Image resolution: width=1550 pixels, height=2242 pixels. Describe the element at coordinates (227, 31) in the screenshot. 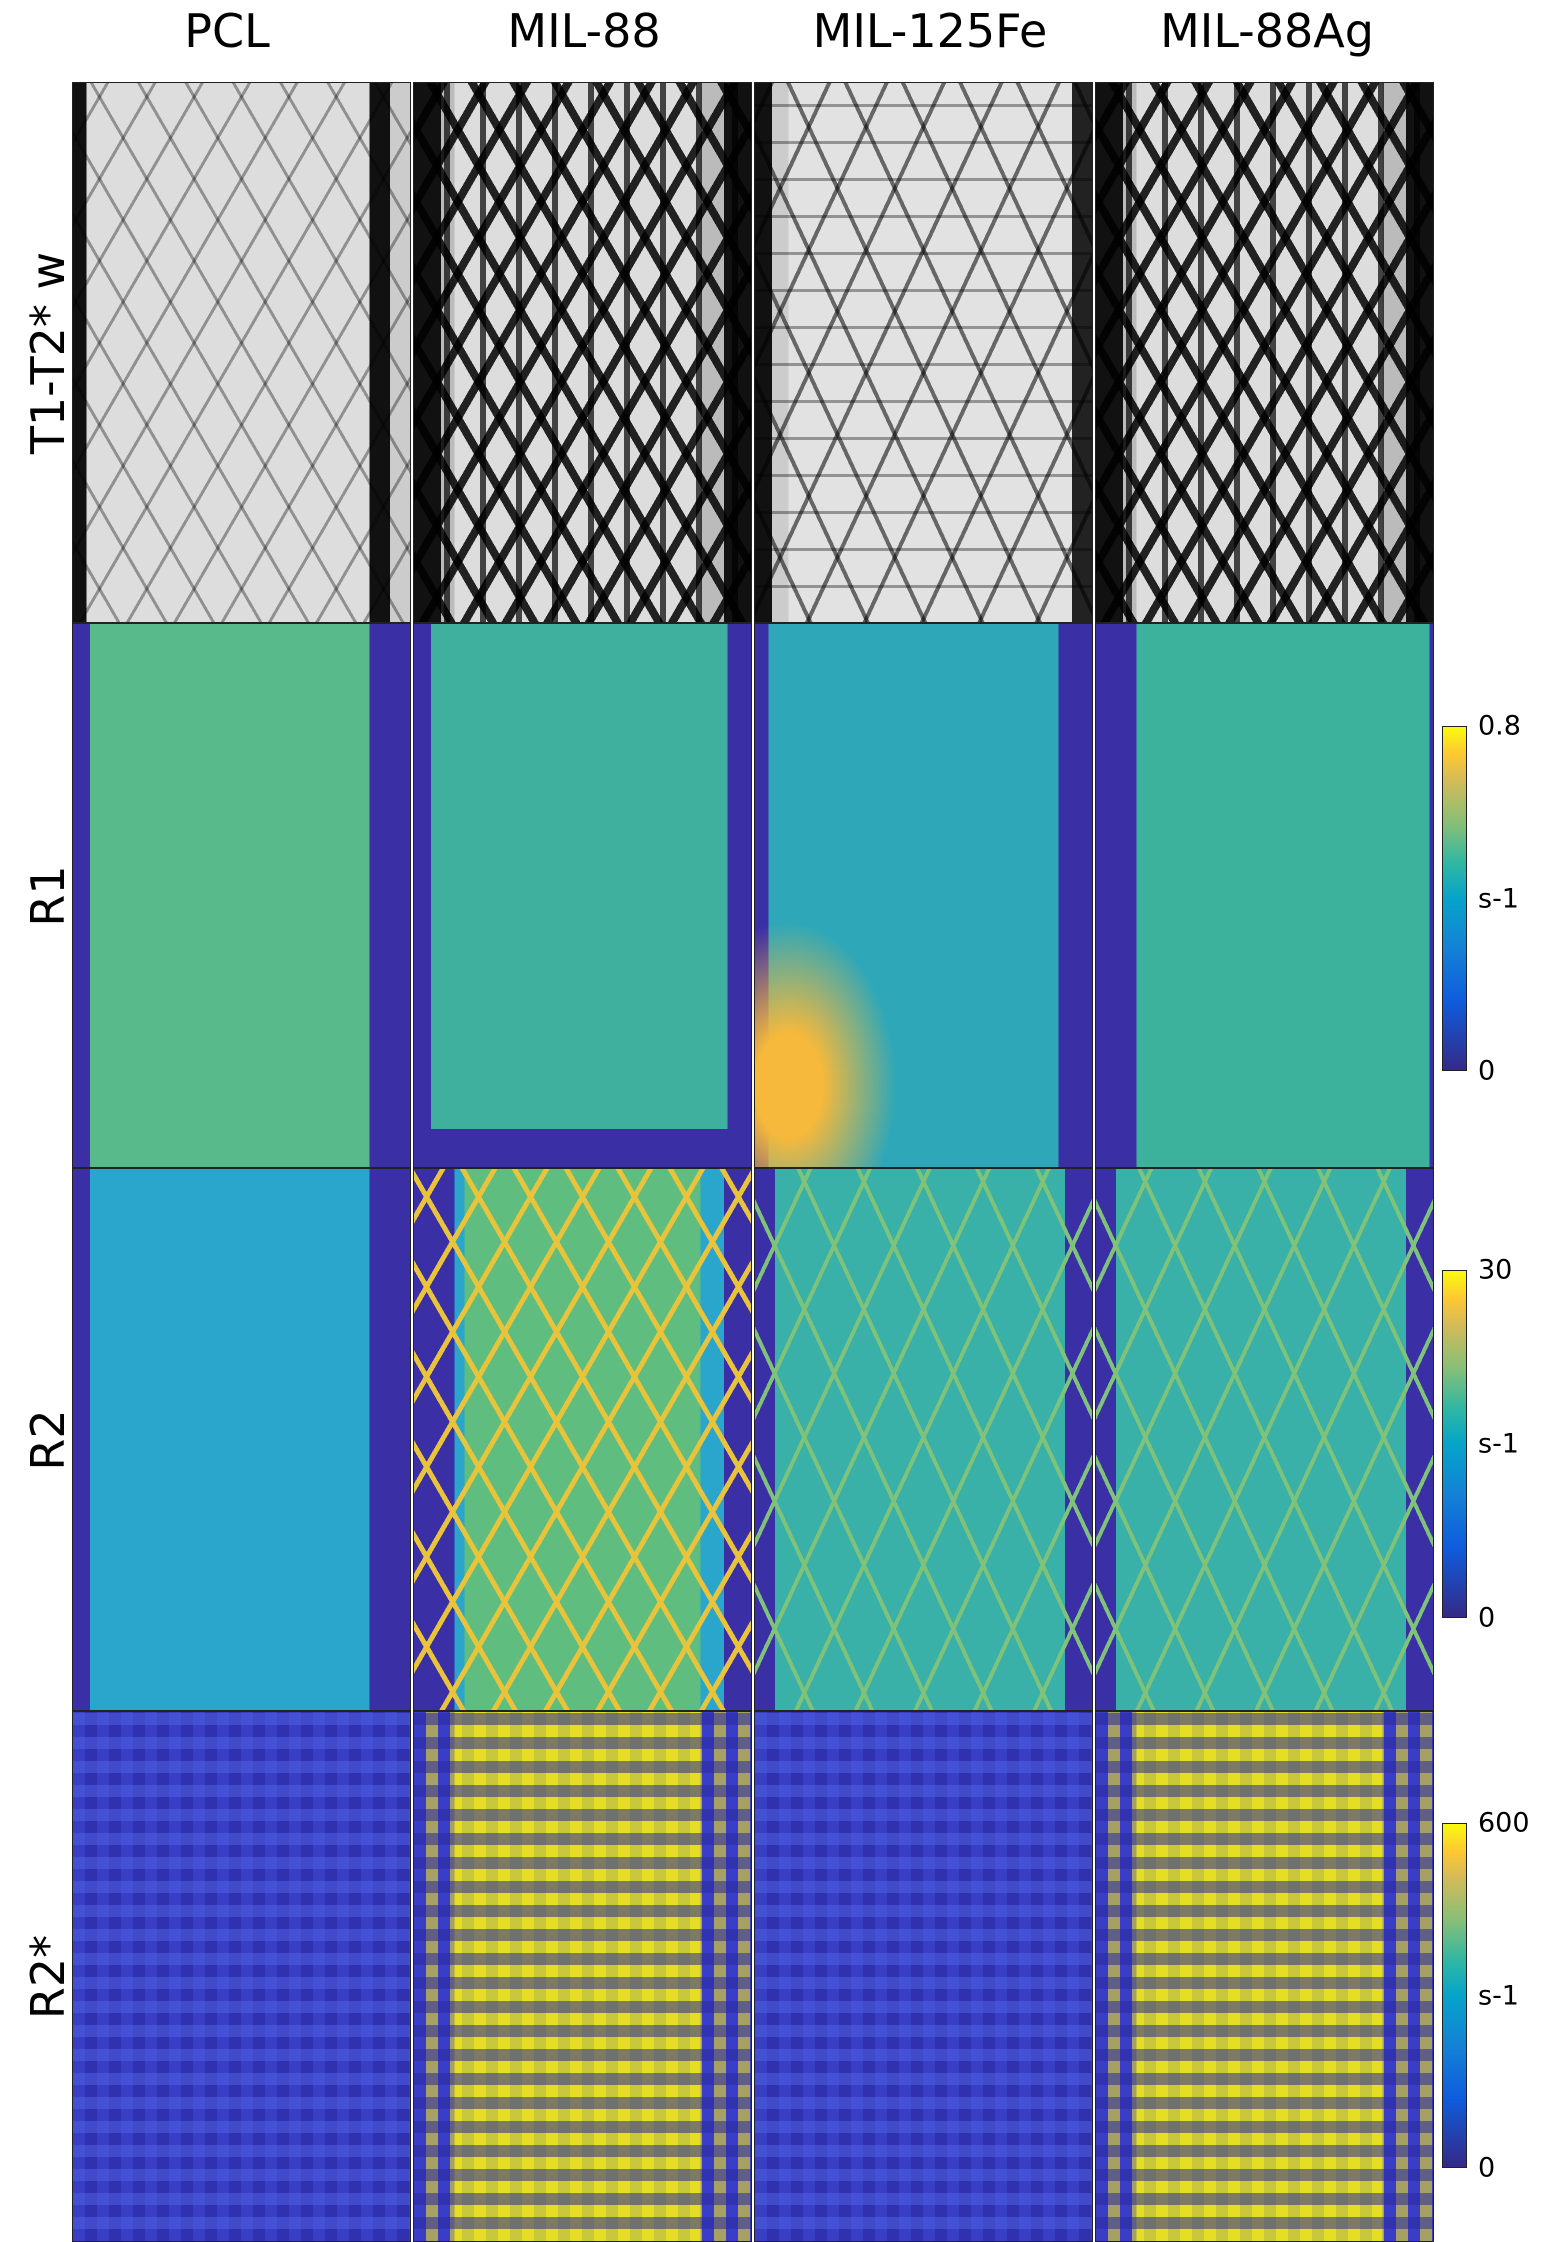

I see `column-header: PCL` at that location.